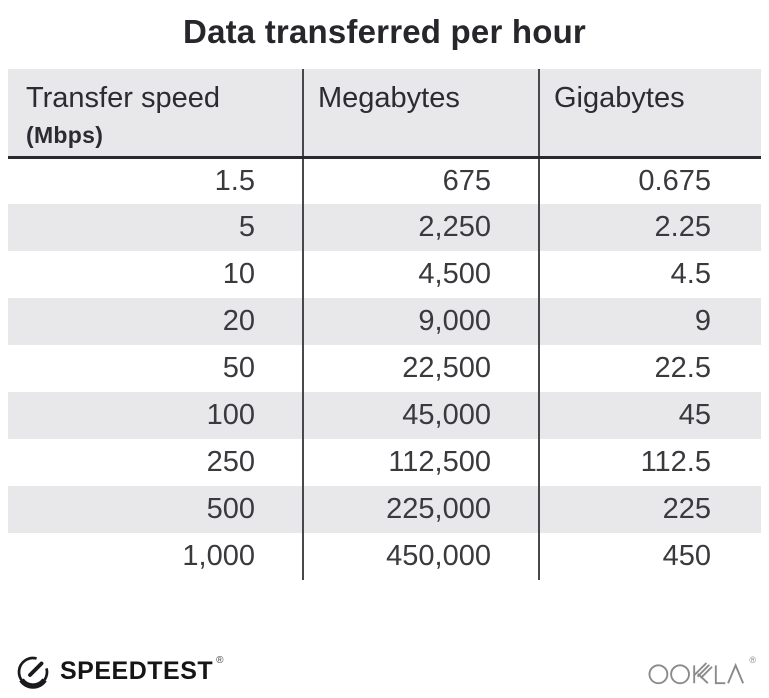 This screenshot has height=698, width=769. Describe the element at coordinates (420, 180) in the screenshot. I see `megabytes-cell: 675` at that location.